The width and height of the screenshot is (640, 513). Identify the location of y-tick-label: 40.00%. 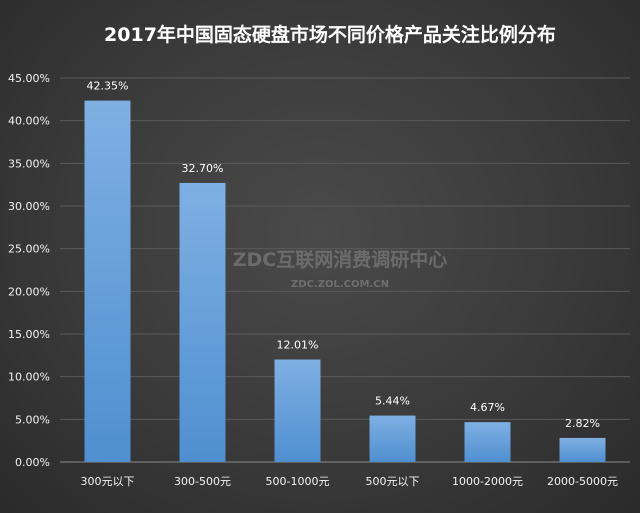
(29, 121).